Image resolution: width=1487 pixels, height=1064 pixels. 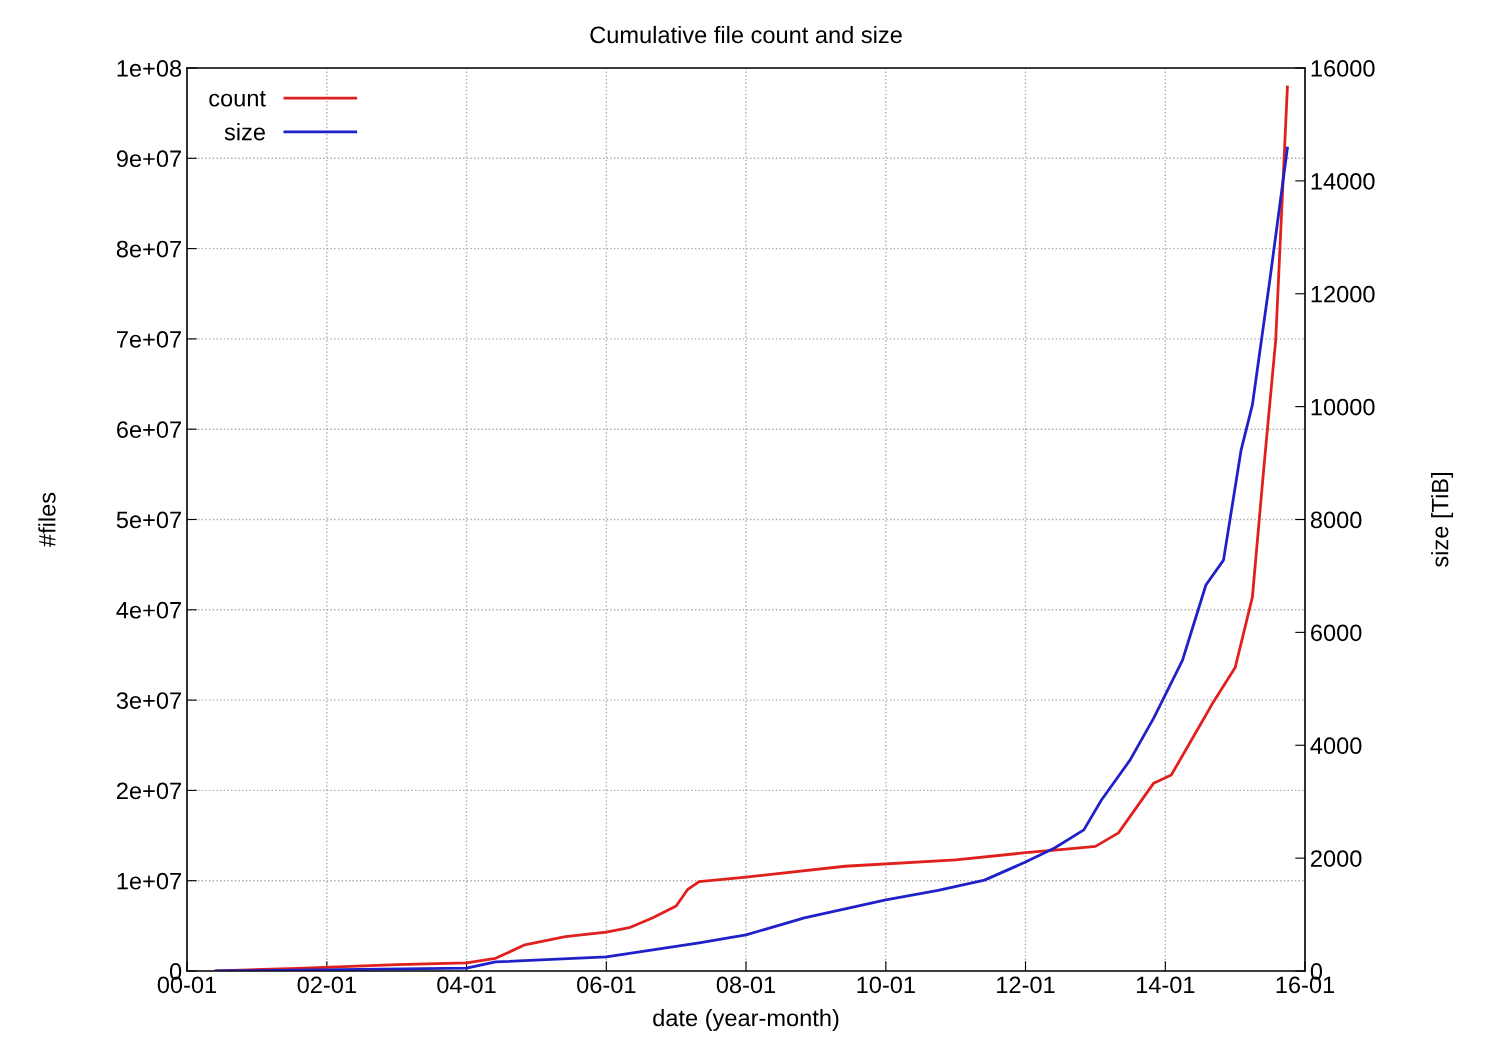 I want to click on y2-tick-label: 12000, so click(x=1343, y=294).